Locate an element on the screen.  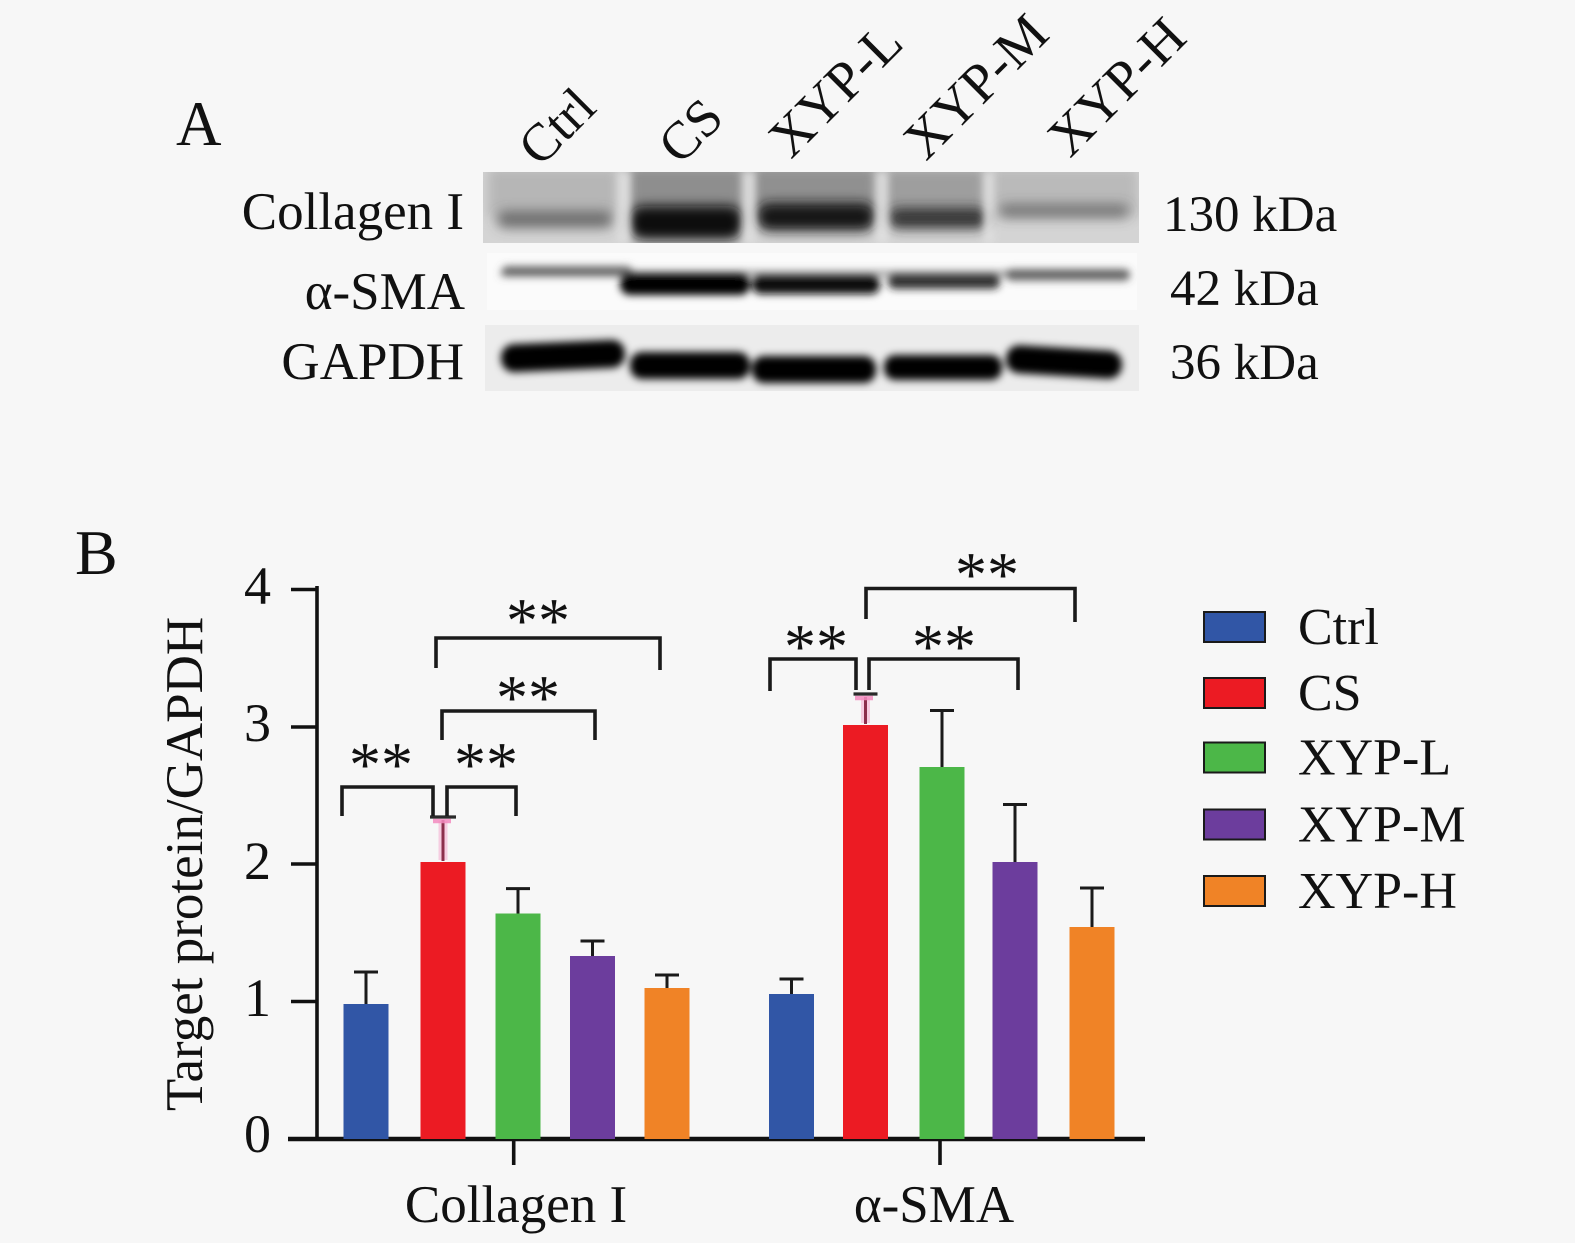
svg-text: Ctrl is located at coordinates (1338, 627).